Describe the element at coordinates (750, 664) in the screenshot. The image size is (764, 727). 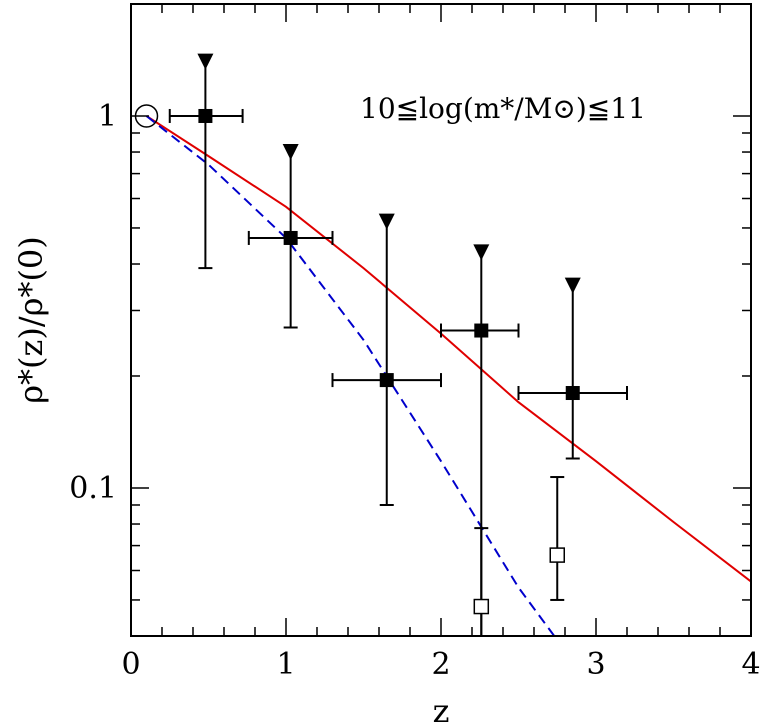
I see `x-tick-label: 4` at that location.